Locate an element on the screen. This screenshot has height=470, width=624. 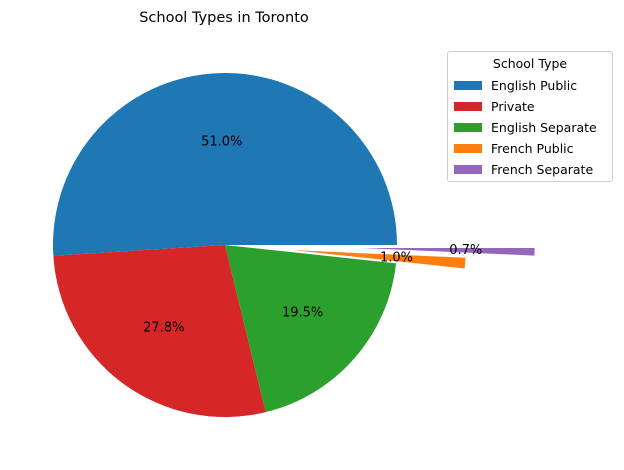
legend-label: English Public is located at coordinates (534, 85).